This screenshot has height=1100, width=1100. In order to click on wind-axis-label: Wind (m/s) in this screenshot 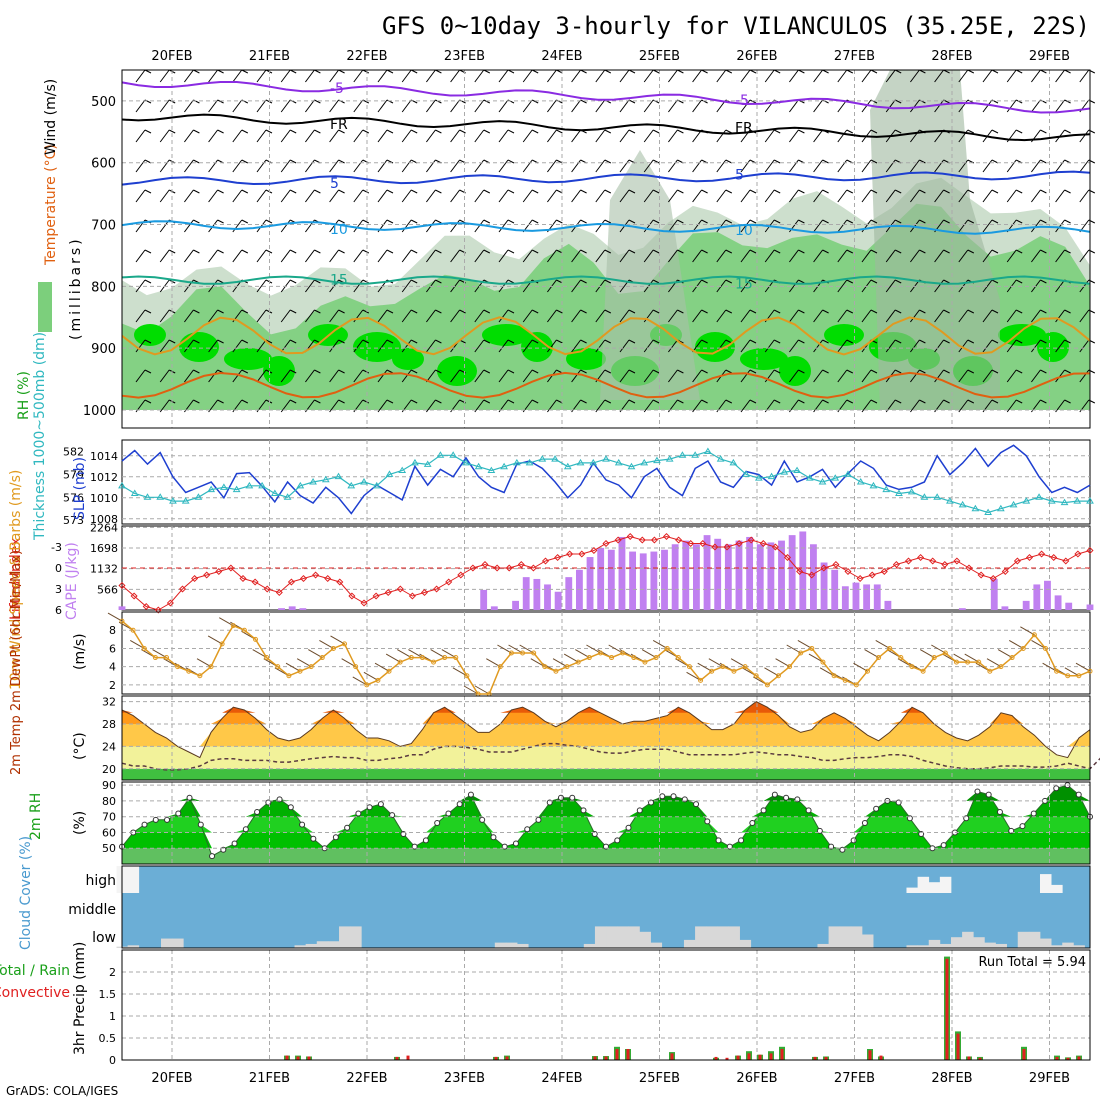, I will do `click(51, 117)`.